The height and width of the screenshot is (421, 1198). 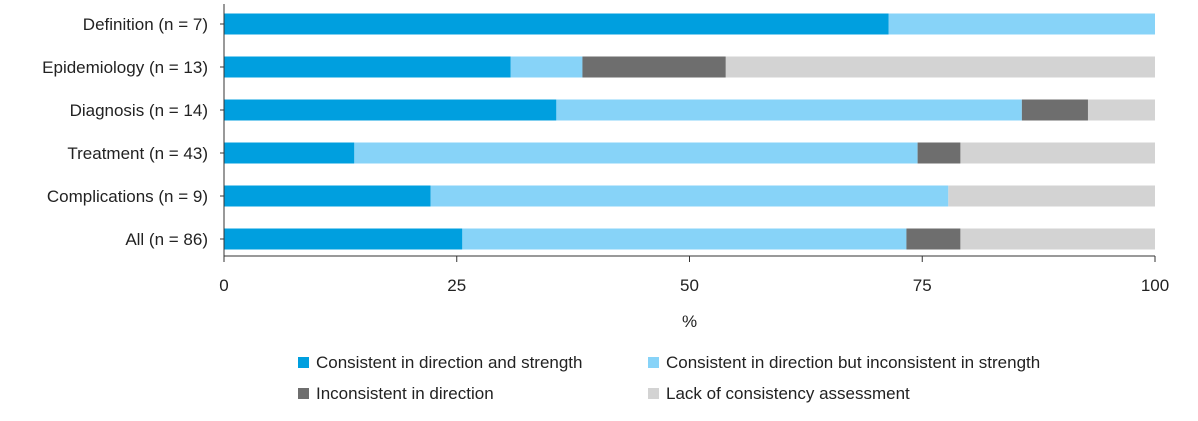 What do you see at coordinates (223, 285) in the screenshot?
I see `x-tick-label: 0` at bounding box center [223, 285].